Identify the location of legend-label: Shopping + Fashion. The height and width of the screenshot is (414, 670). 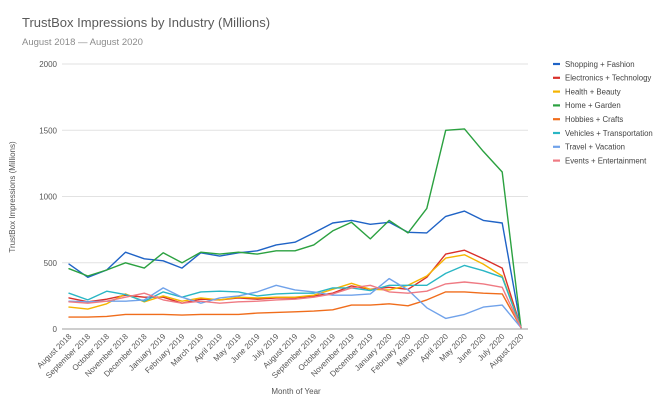
(600, 64).